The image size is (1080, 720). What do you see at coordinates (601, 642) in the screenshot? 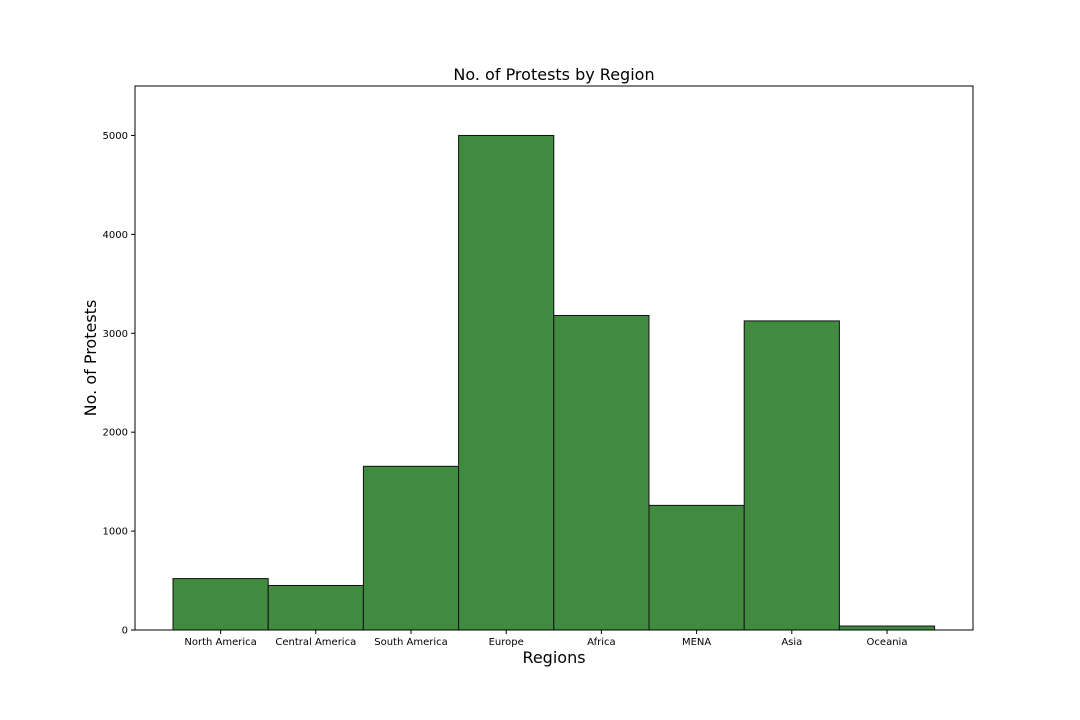
I see `x-tick-label-africa: Africa` at bounding box center [601, 642].